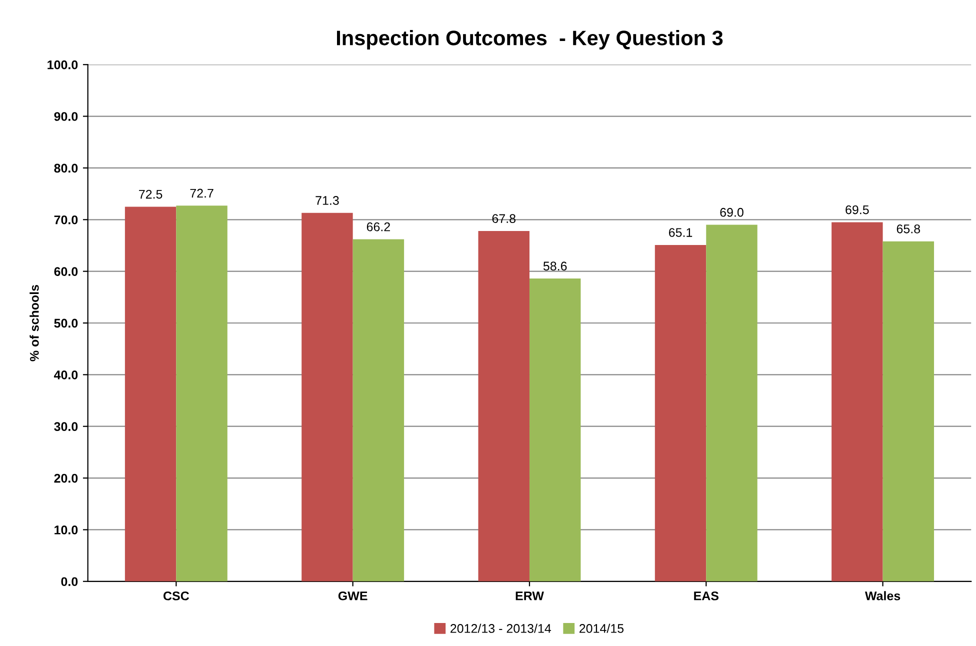 The height and width of the screenshot is (646, 976). What do you see at coordinates (34, 323) in the screenshot?
I see `y-axis-title: % of schools` at bounding box center [34, 323].